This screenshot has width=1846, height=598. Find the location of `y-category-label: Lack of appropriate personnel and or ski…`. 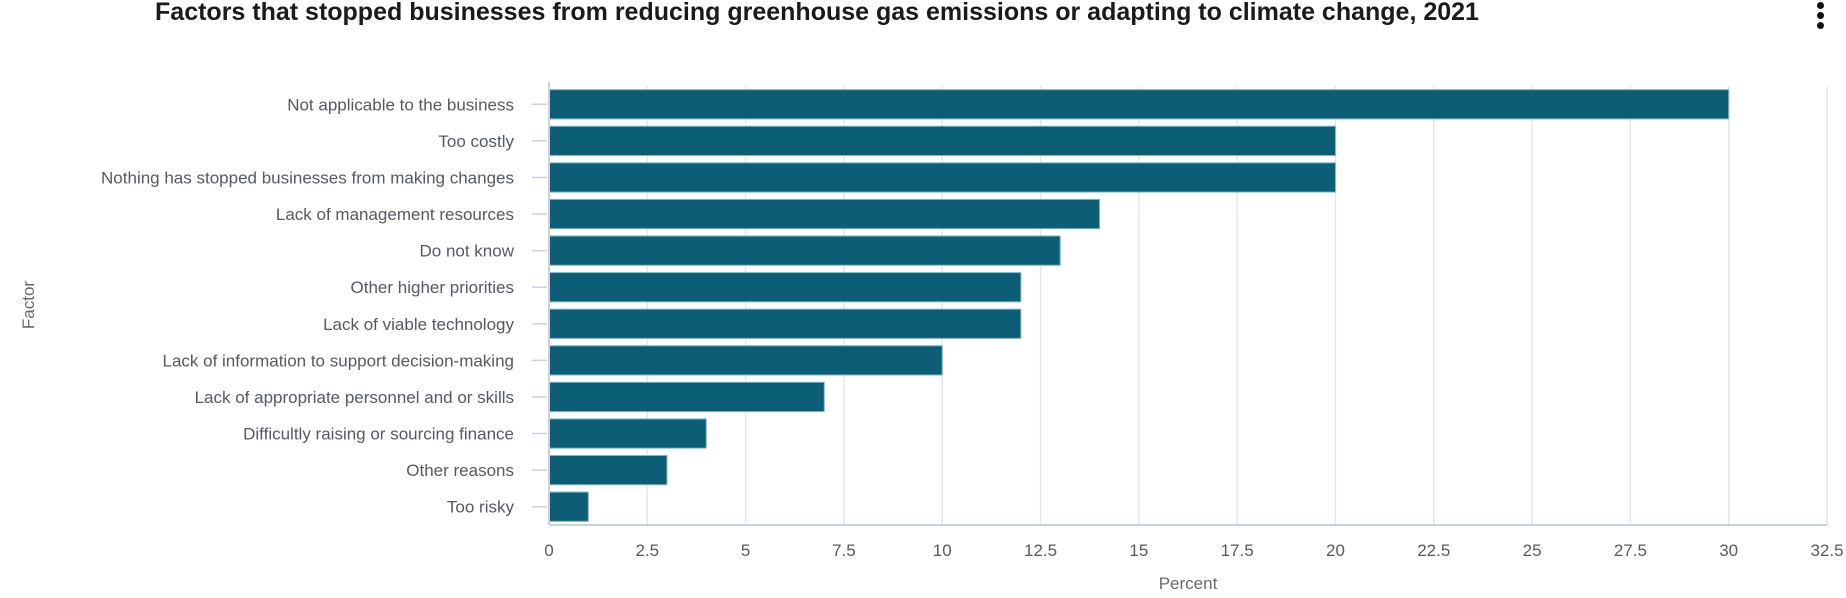

y-category-label: Lack of appropriate personnel and or ski… is located at coordinates (354, 397).